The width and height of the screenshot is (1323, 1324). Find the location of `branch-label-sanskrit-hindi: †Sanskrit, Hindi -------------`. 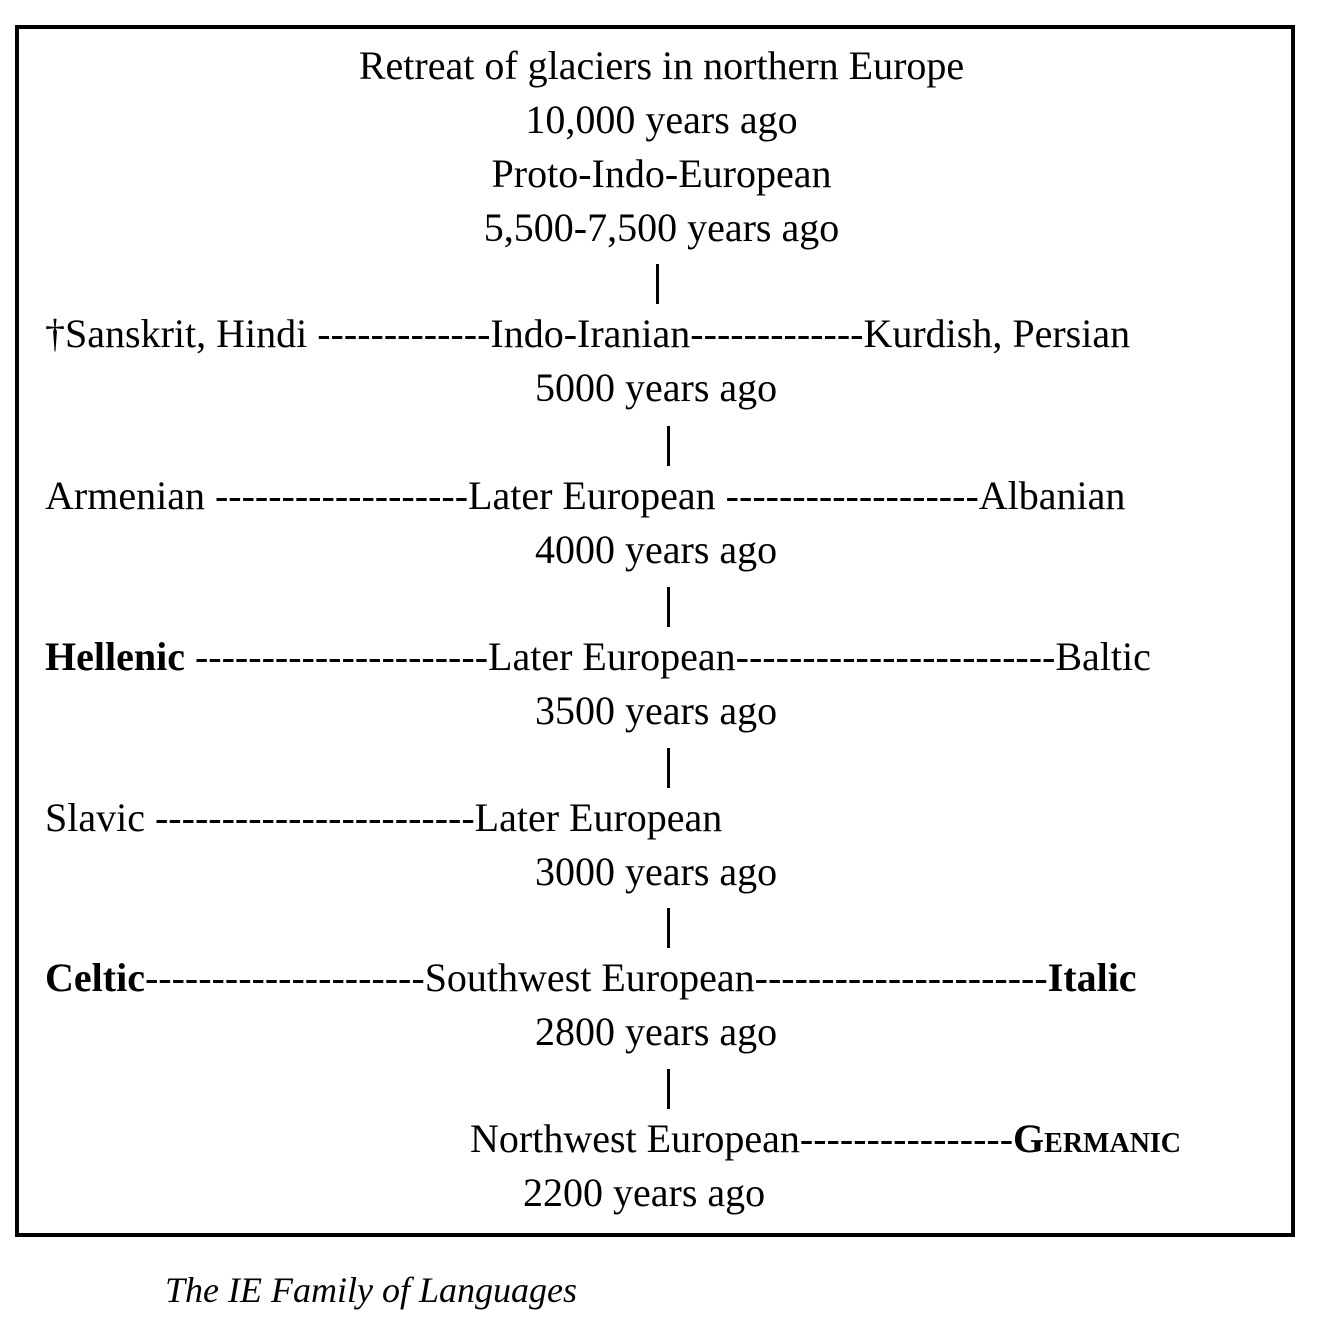

branch-label-sanskrit-hindi: †Sanskrit, Hindi ------------- is located at coordinates (268, 333).